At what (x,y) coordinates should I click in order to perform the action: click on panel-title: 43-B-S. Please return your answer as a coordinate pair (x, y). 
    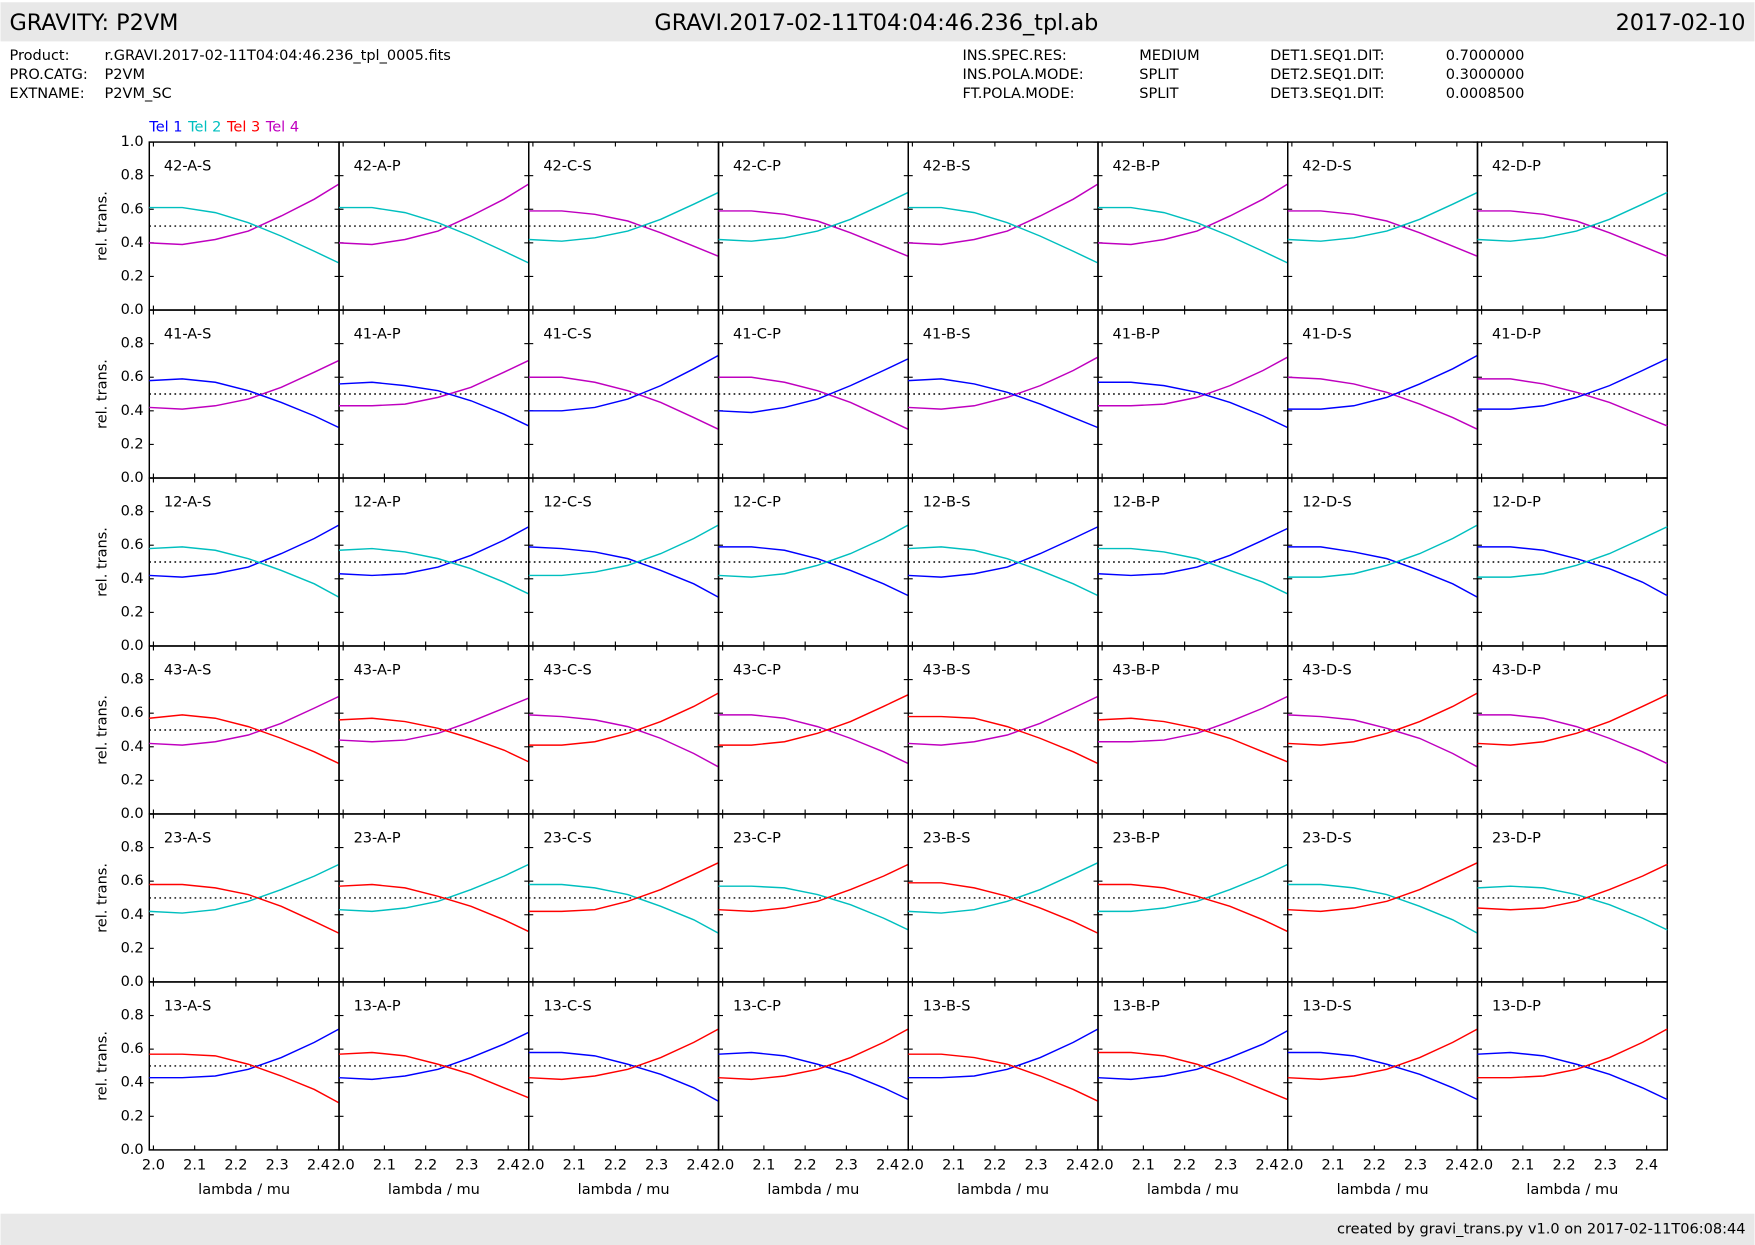
    Looking at the image, I should click on (947, 671).